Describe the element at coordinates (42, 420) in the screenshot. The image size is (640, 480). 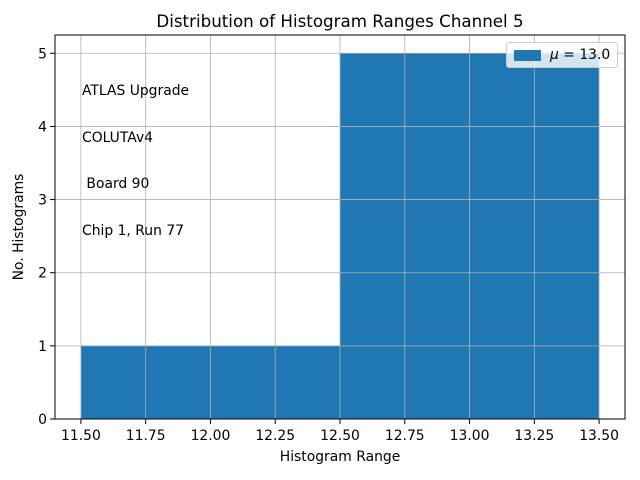
I see `y-tick-label: 0` at that location.